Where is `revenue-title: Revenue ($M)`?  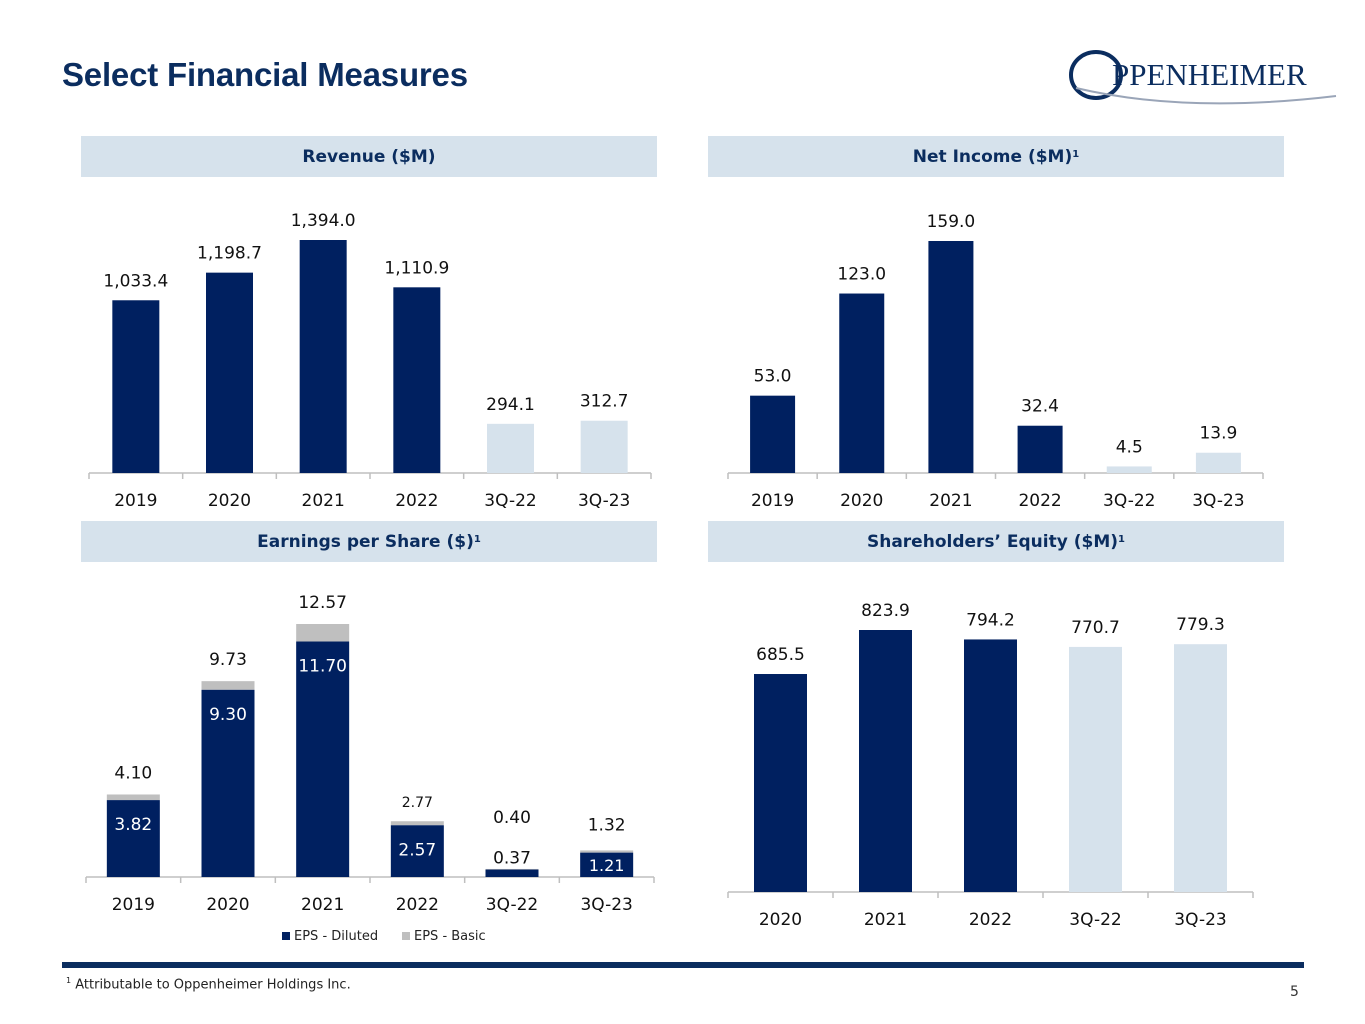 revenue-title: Revenue ($M) is located at coordinates (369, 156).